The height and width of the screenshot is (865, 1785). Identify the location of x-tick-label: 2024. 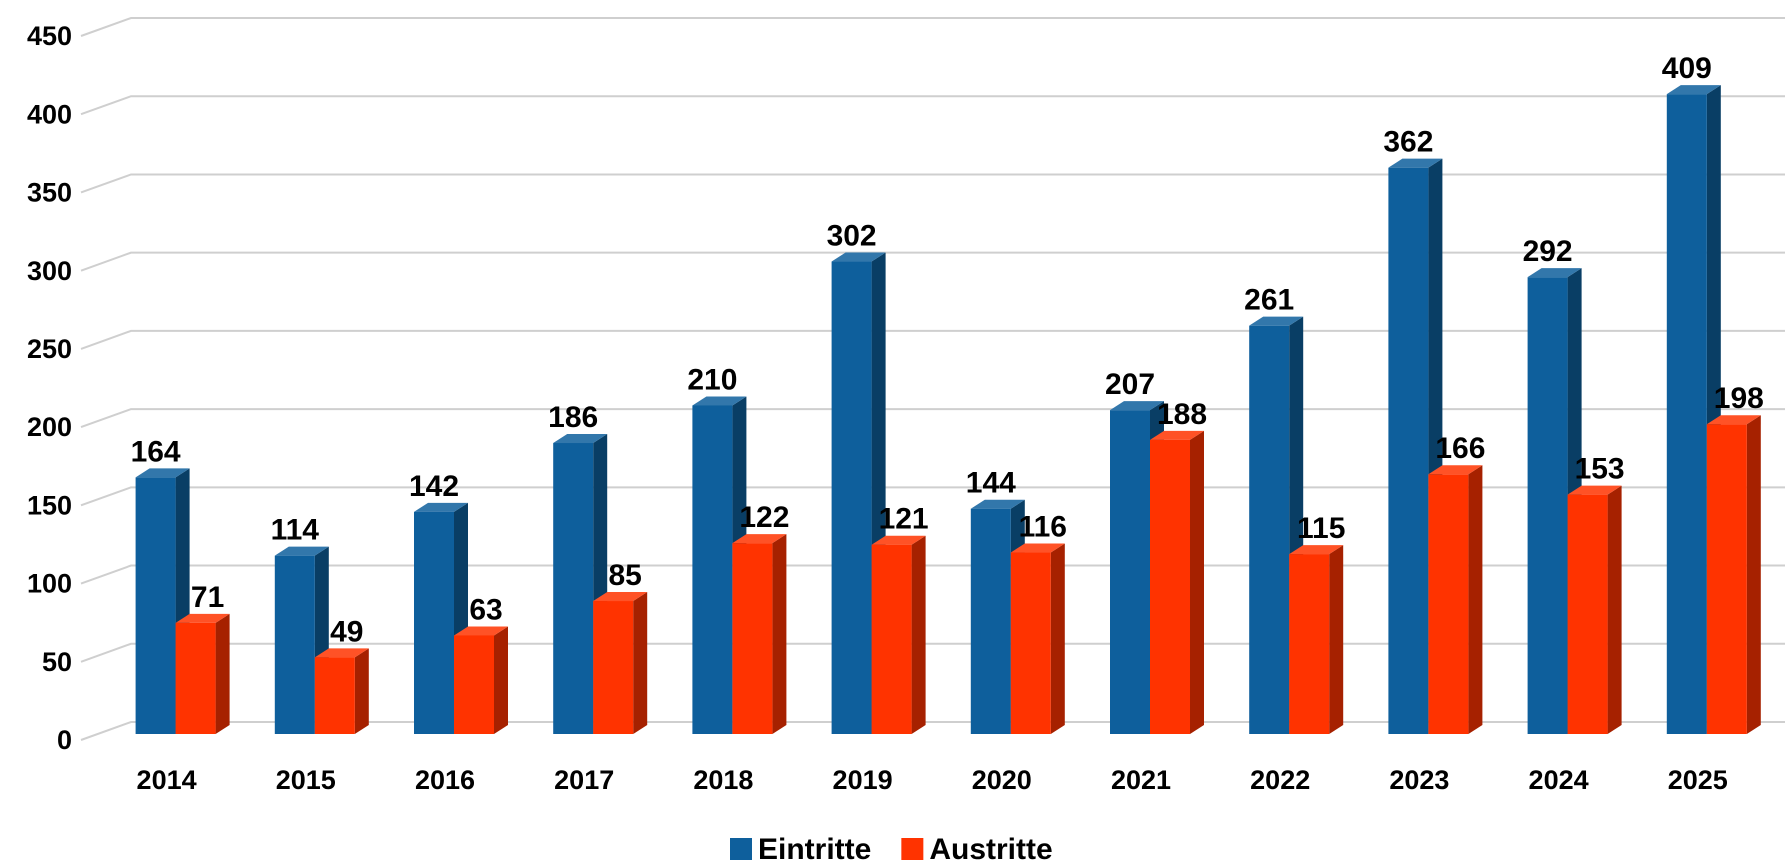
(1559, 780).